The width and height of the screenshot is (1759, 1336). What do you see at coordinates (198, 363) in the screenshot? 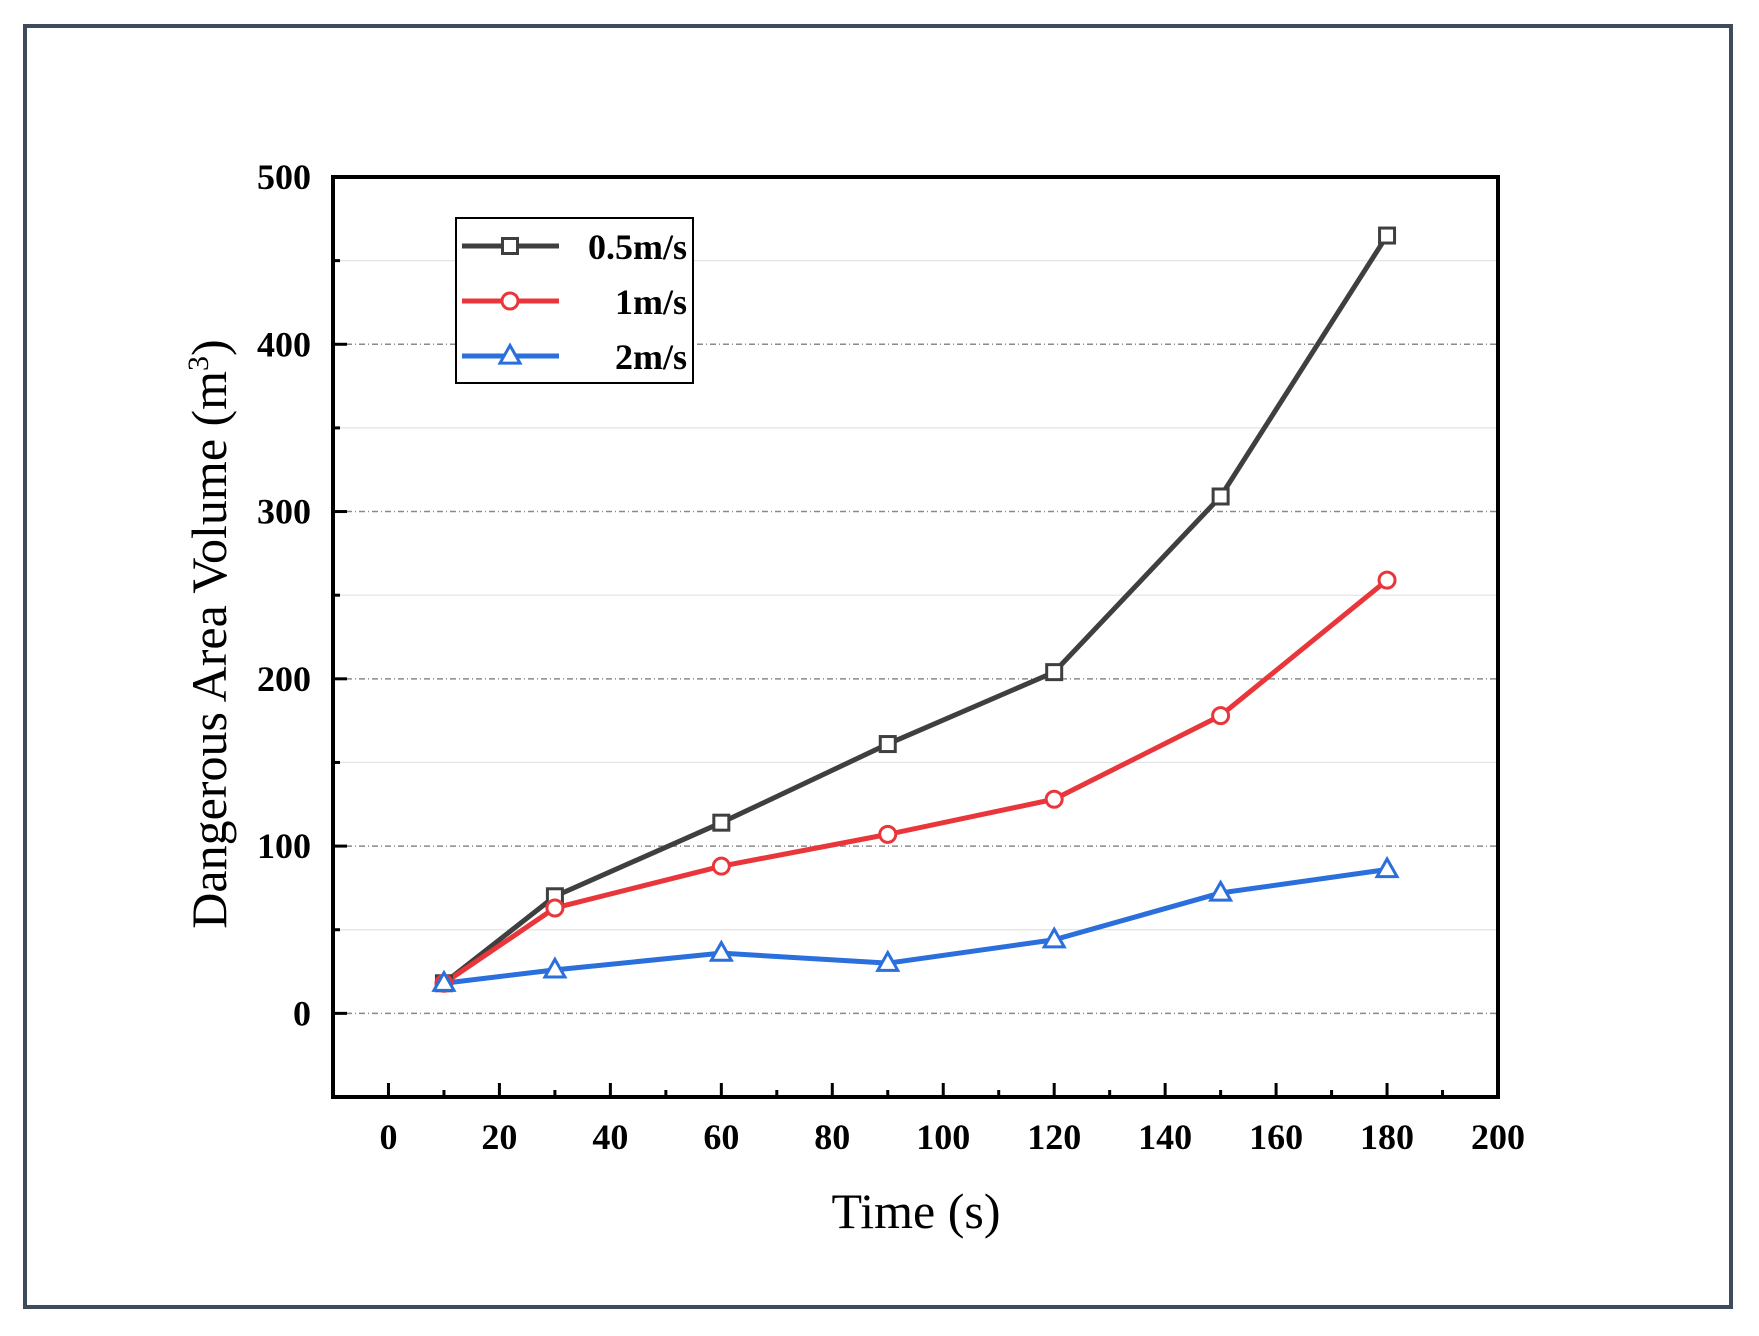
I see `y-axis-title-superscript: 3` at bounding box center [198, 363].